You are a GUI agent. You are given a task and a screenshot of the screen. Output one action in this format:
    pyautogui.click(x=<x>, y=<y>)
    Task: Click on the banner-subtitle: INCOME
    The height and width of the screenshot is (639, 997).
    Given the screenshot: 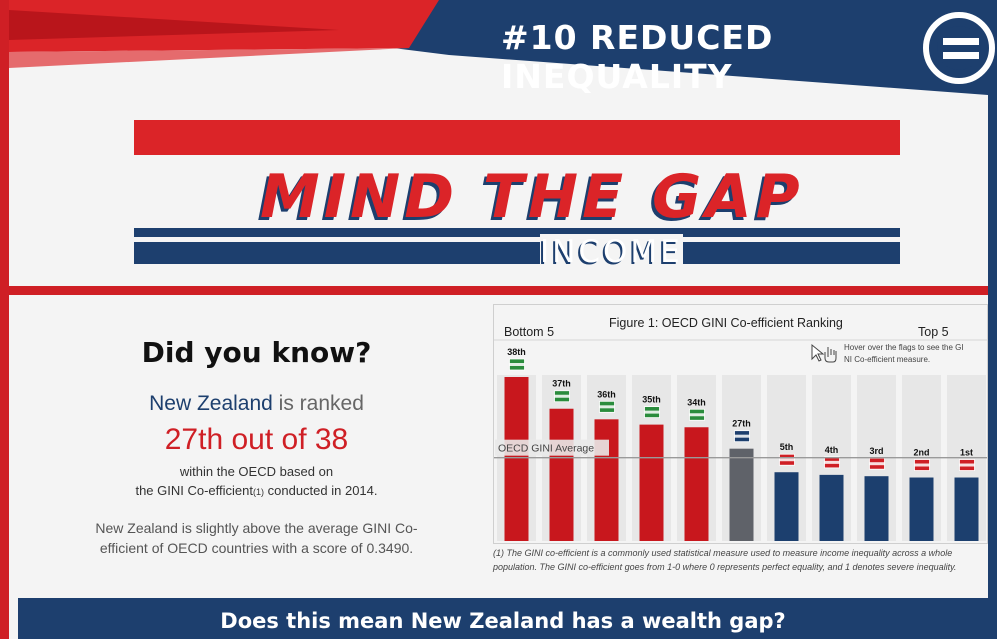 What is the action you would take?
    pyautogui.click(x=611, y=252)
    